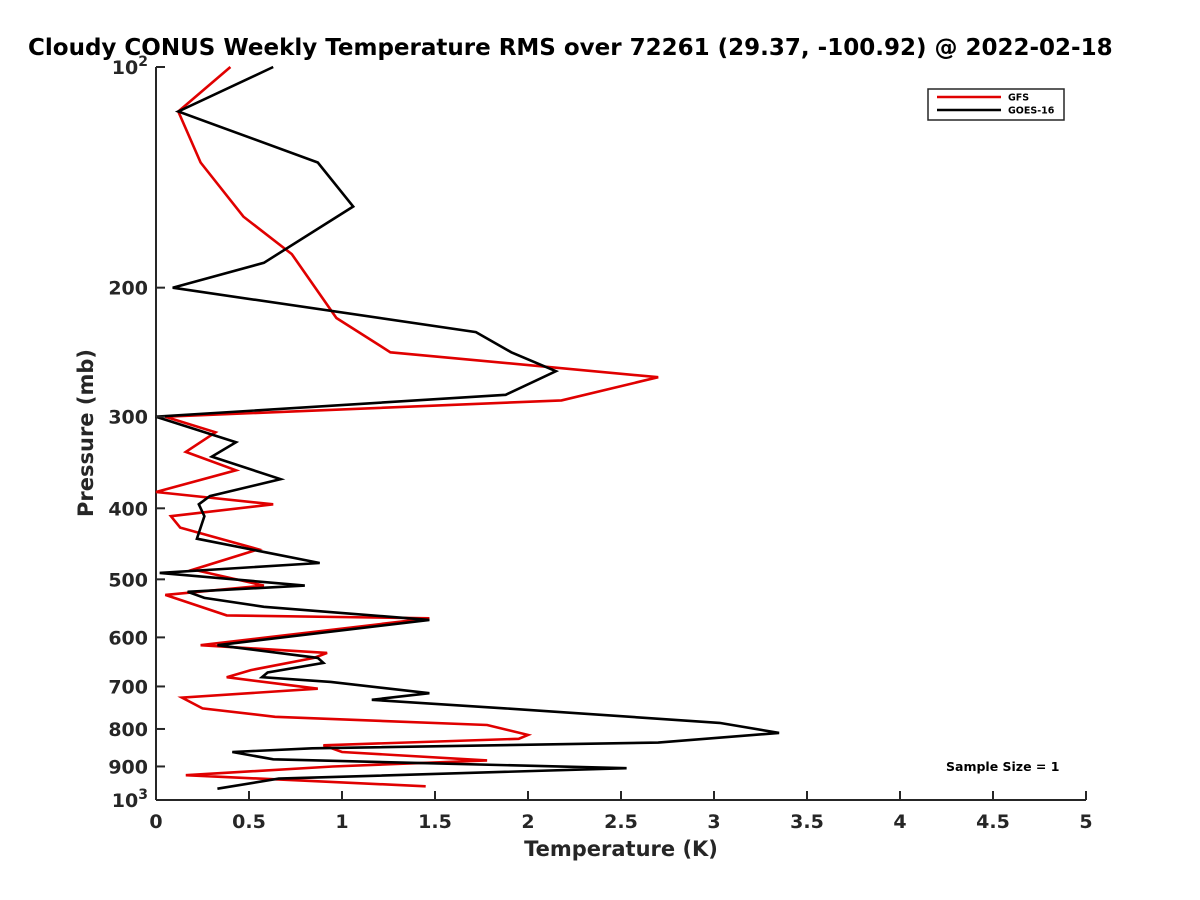  I want to click on y-axis-label: Pressure (mb), so click(86, 433).